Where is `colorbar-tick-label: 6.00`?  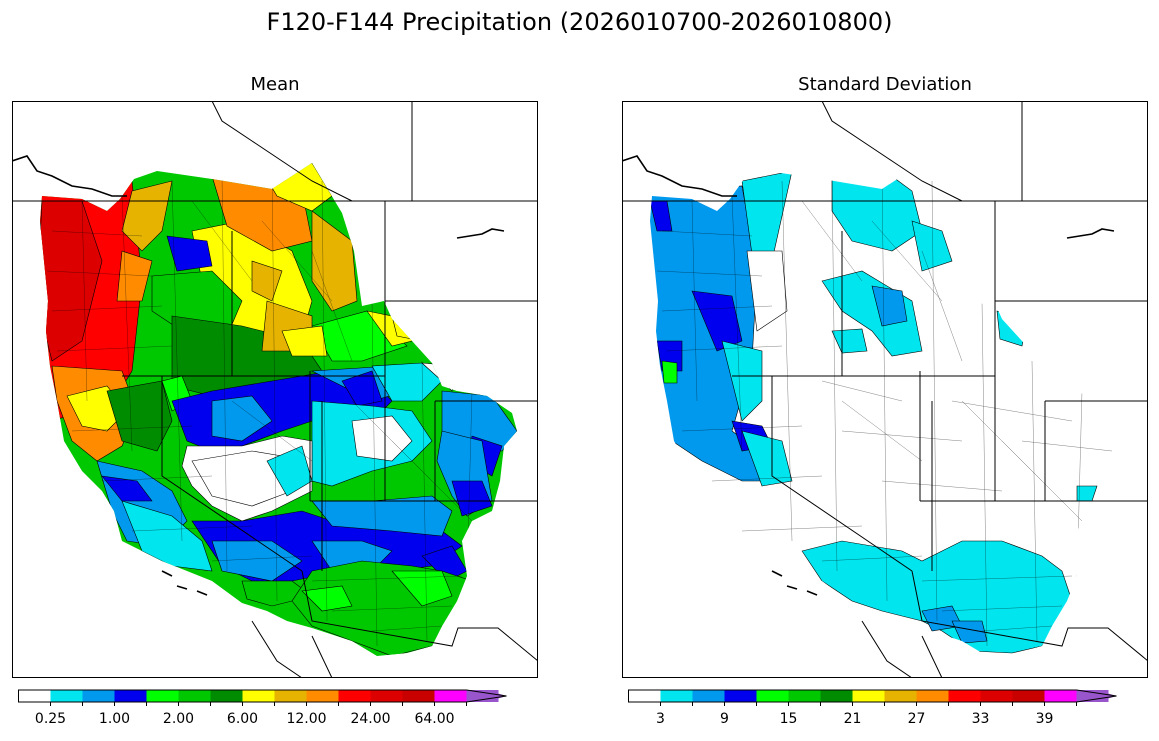
colorbar-tick-label: 6.00 is located at coordinates (242, 719).